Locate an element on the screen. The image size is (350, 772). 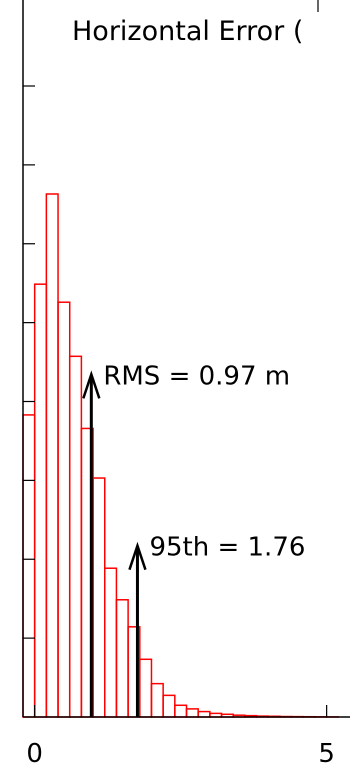
chart-title: Horizontal Error ( is located at coordinates (187, 31).